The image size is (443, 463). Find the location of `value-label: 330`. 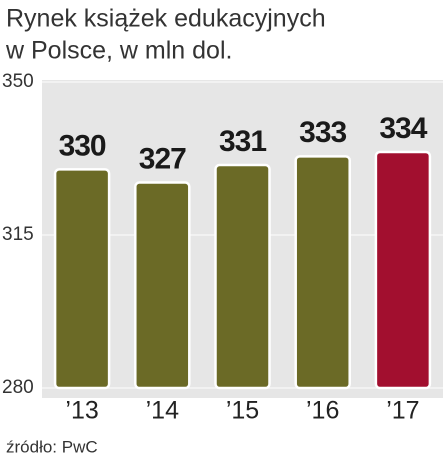

value-label: 330 is located at coordinates (82, 145).